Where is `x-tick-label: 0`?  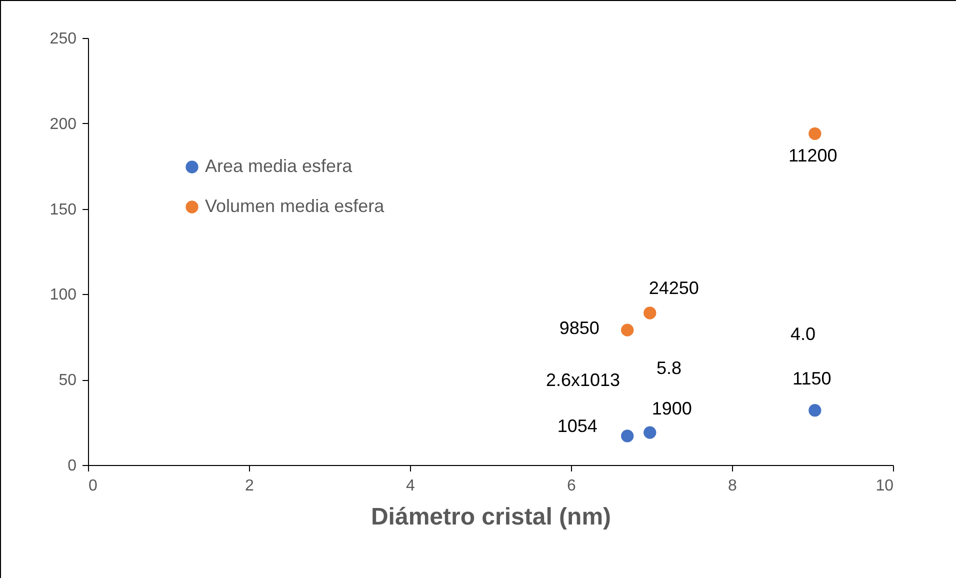
x-tick-label: 0 is located at coordinates (93, 486).